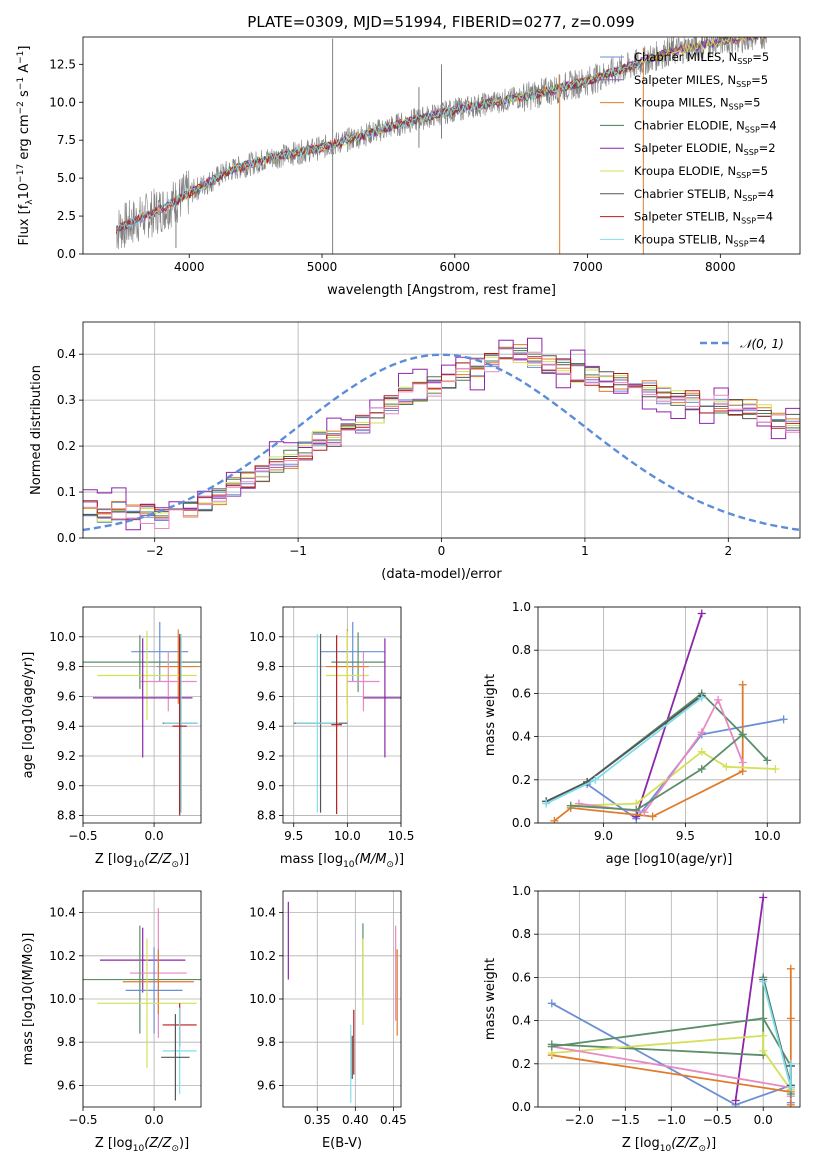 The height and width of the screenshot is (1170, 819). Describe the element at coordinates (441, 145) in the screenshot. I see `spectrum-plot-area` at that location.